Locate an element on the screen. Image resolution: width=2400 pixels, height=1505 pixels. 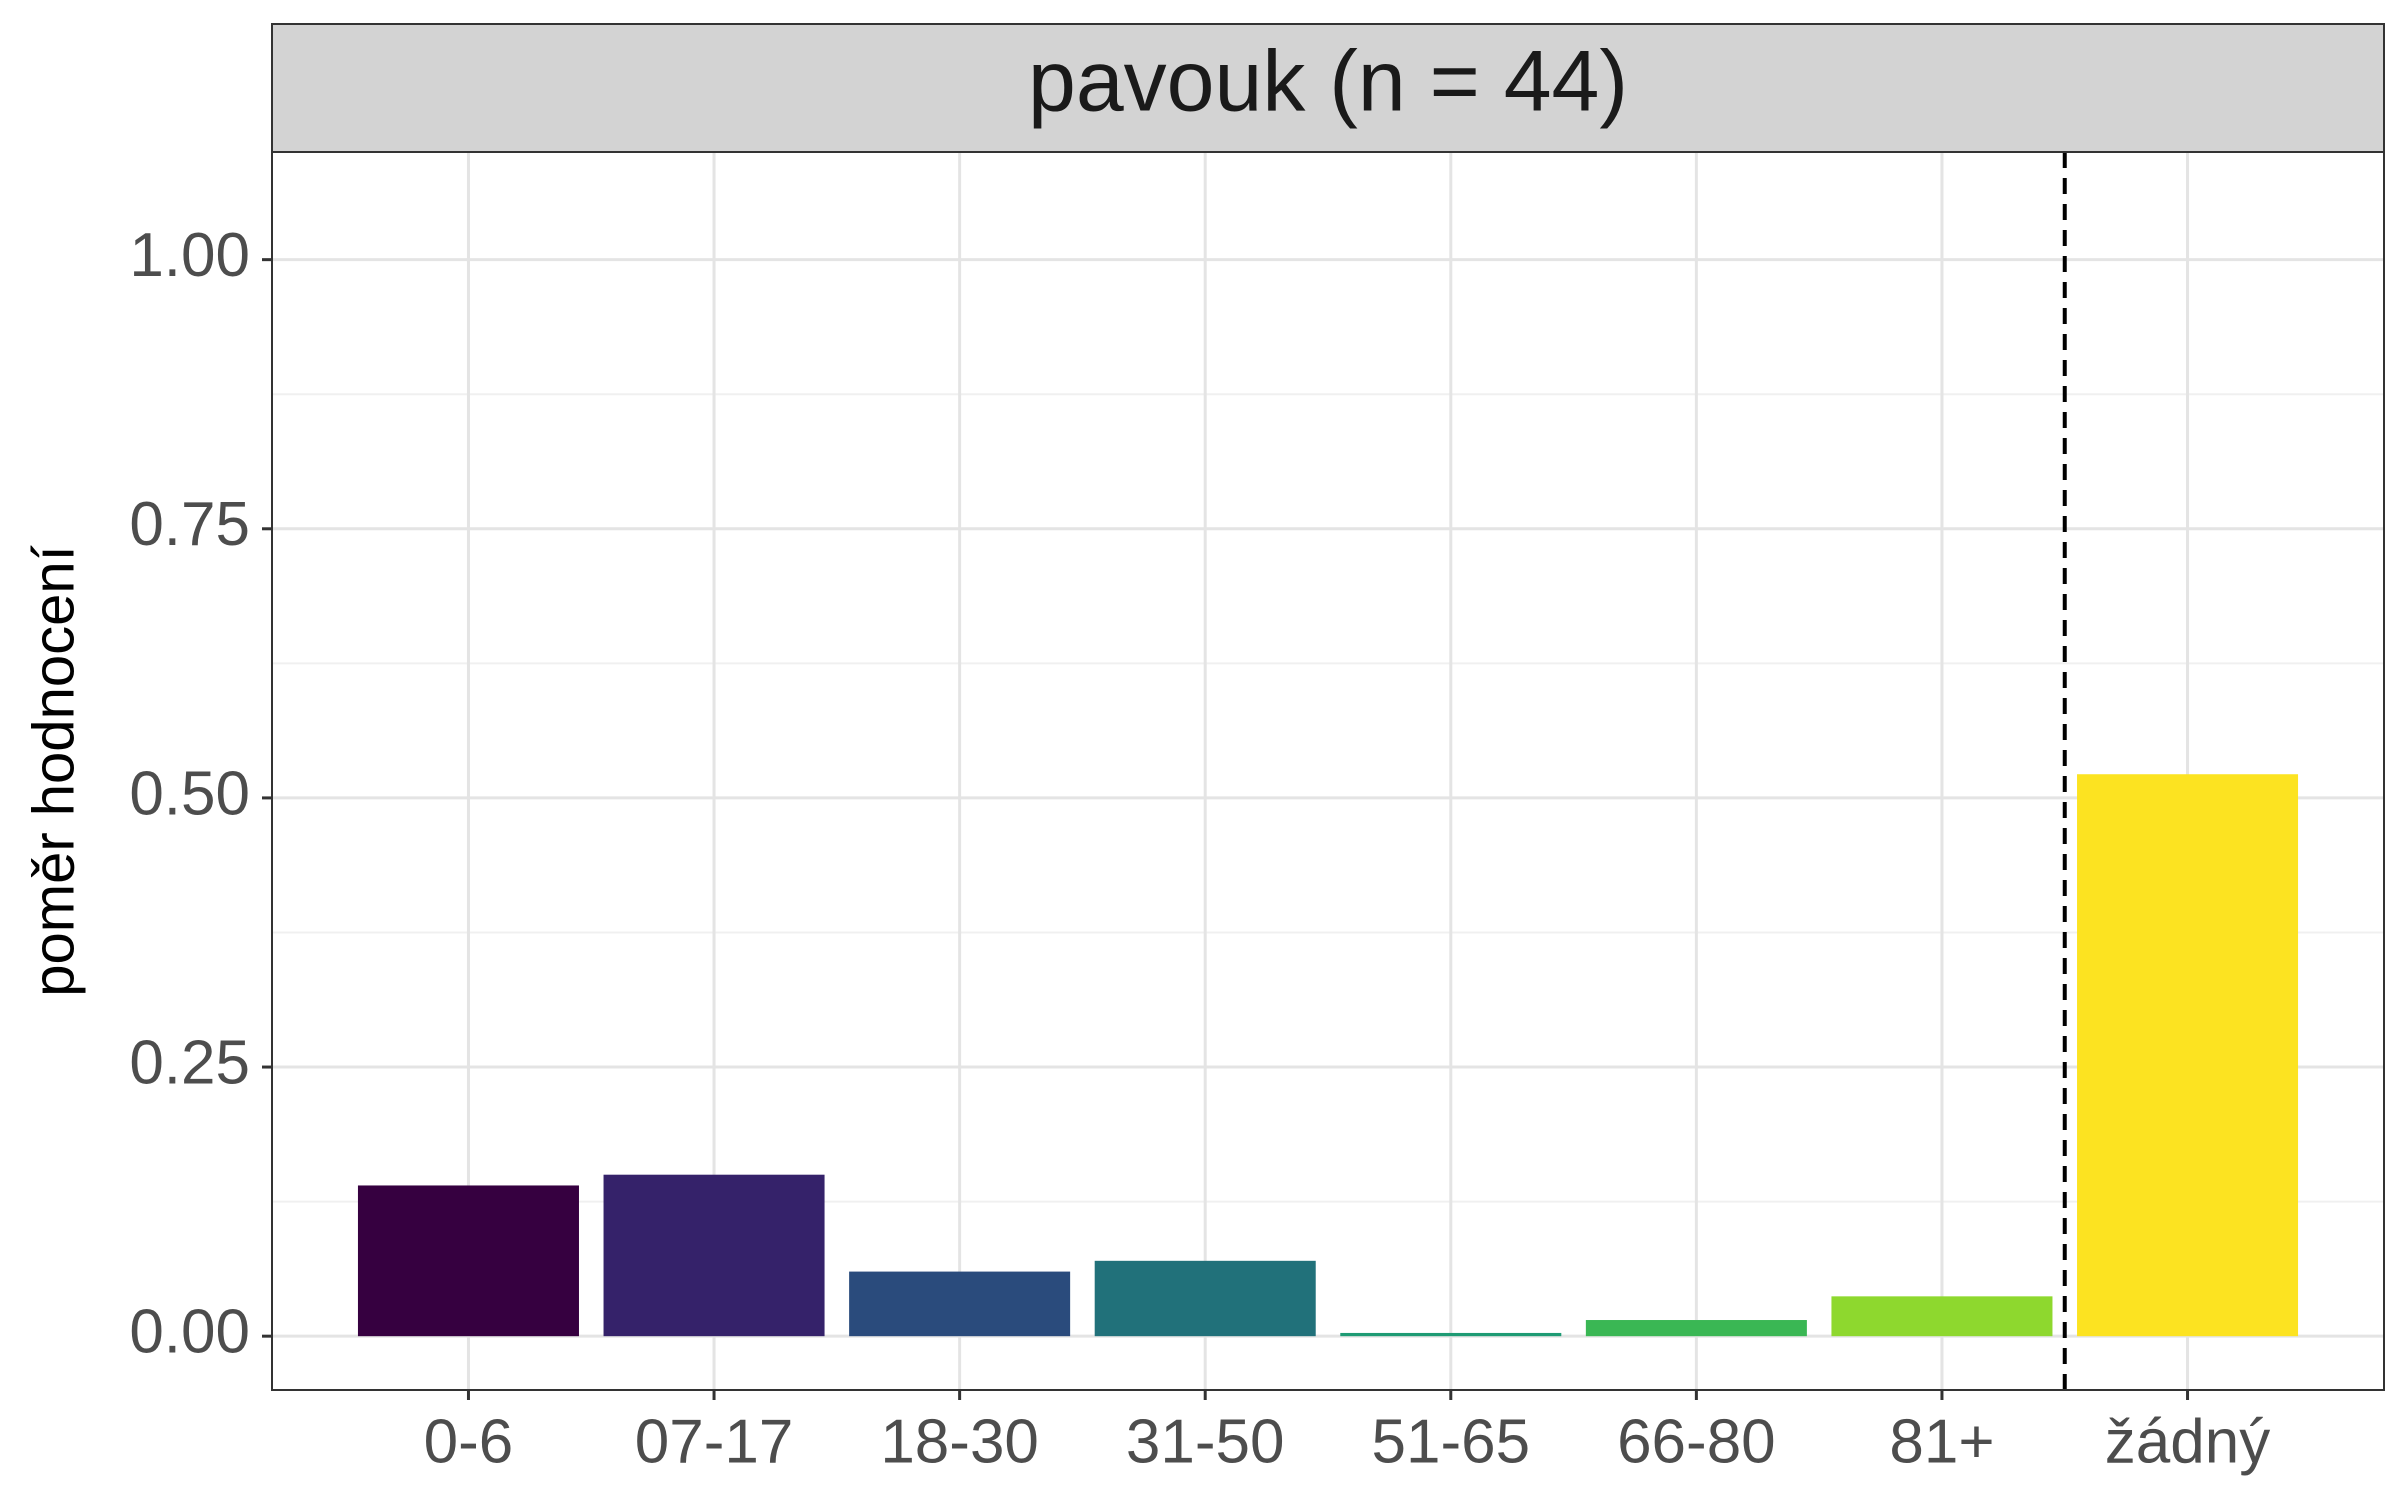
y-tick-label: 0.50 is located at coordinates (189, 793).